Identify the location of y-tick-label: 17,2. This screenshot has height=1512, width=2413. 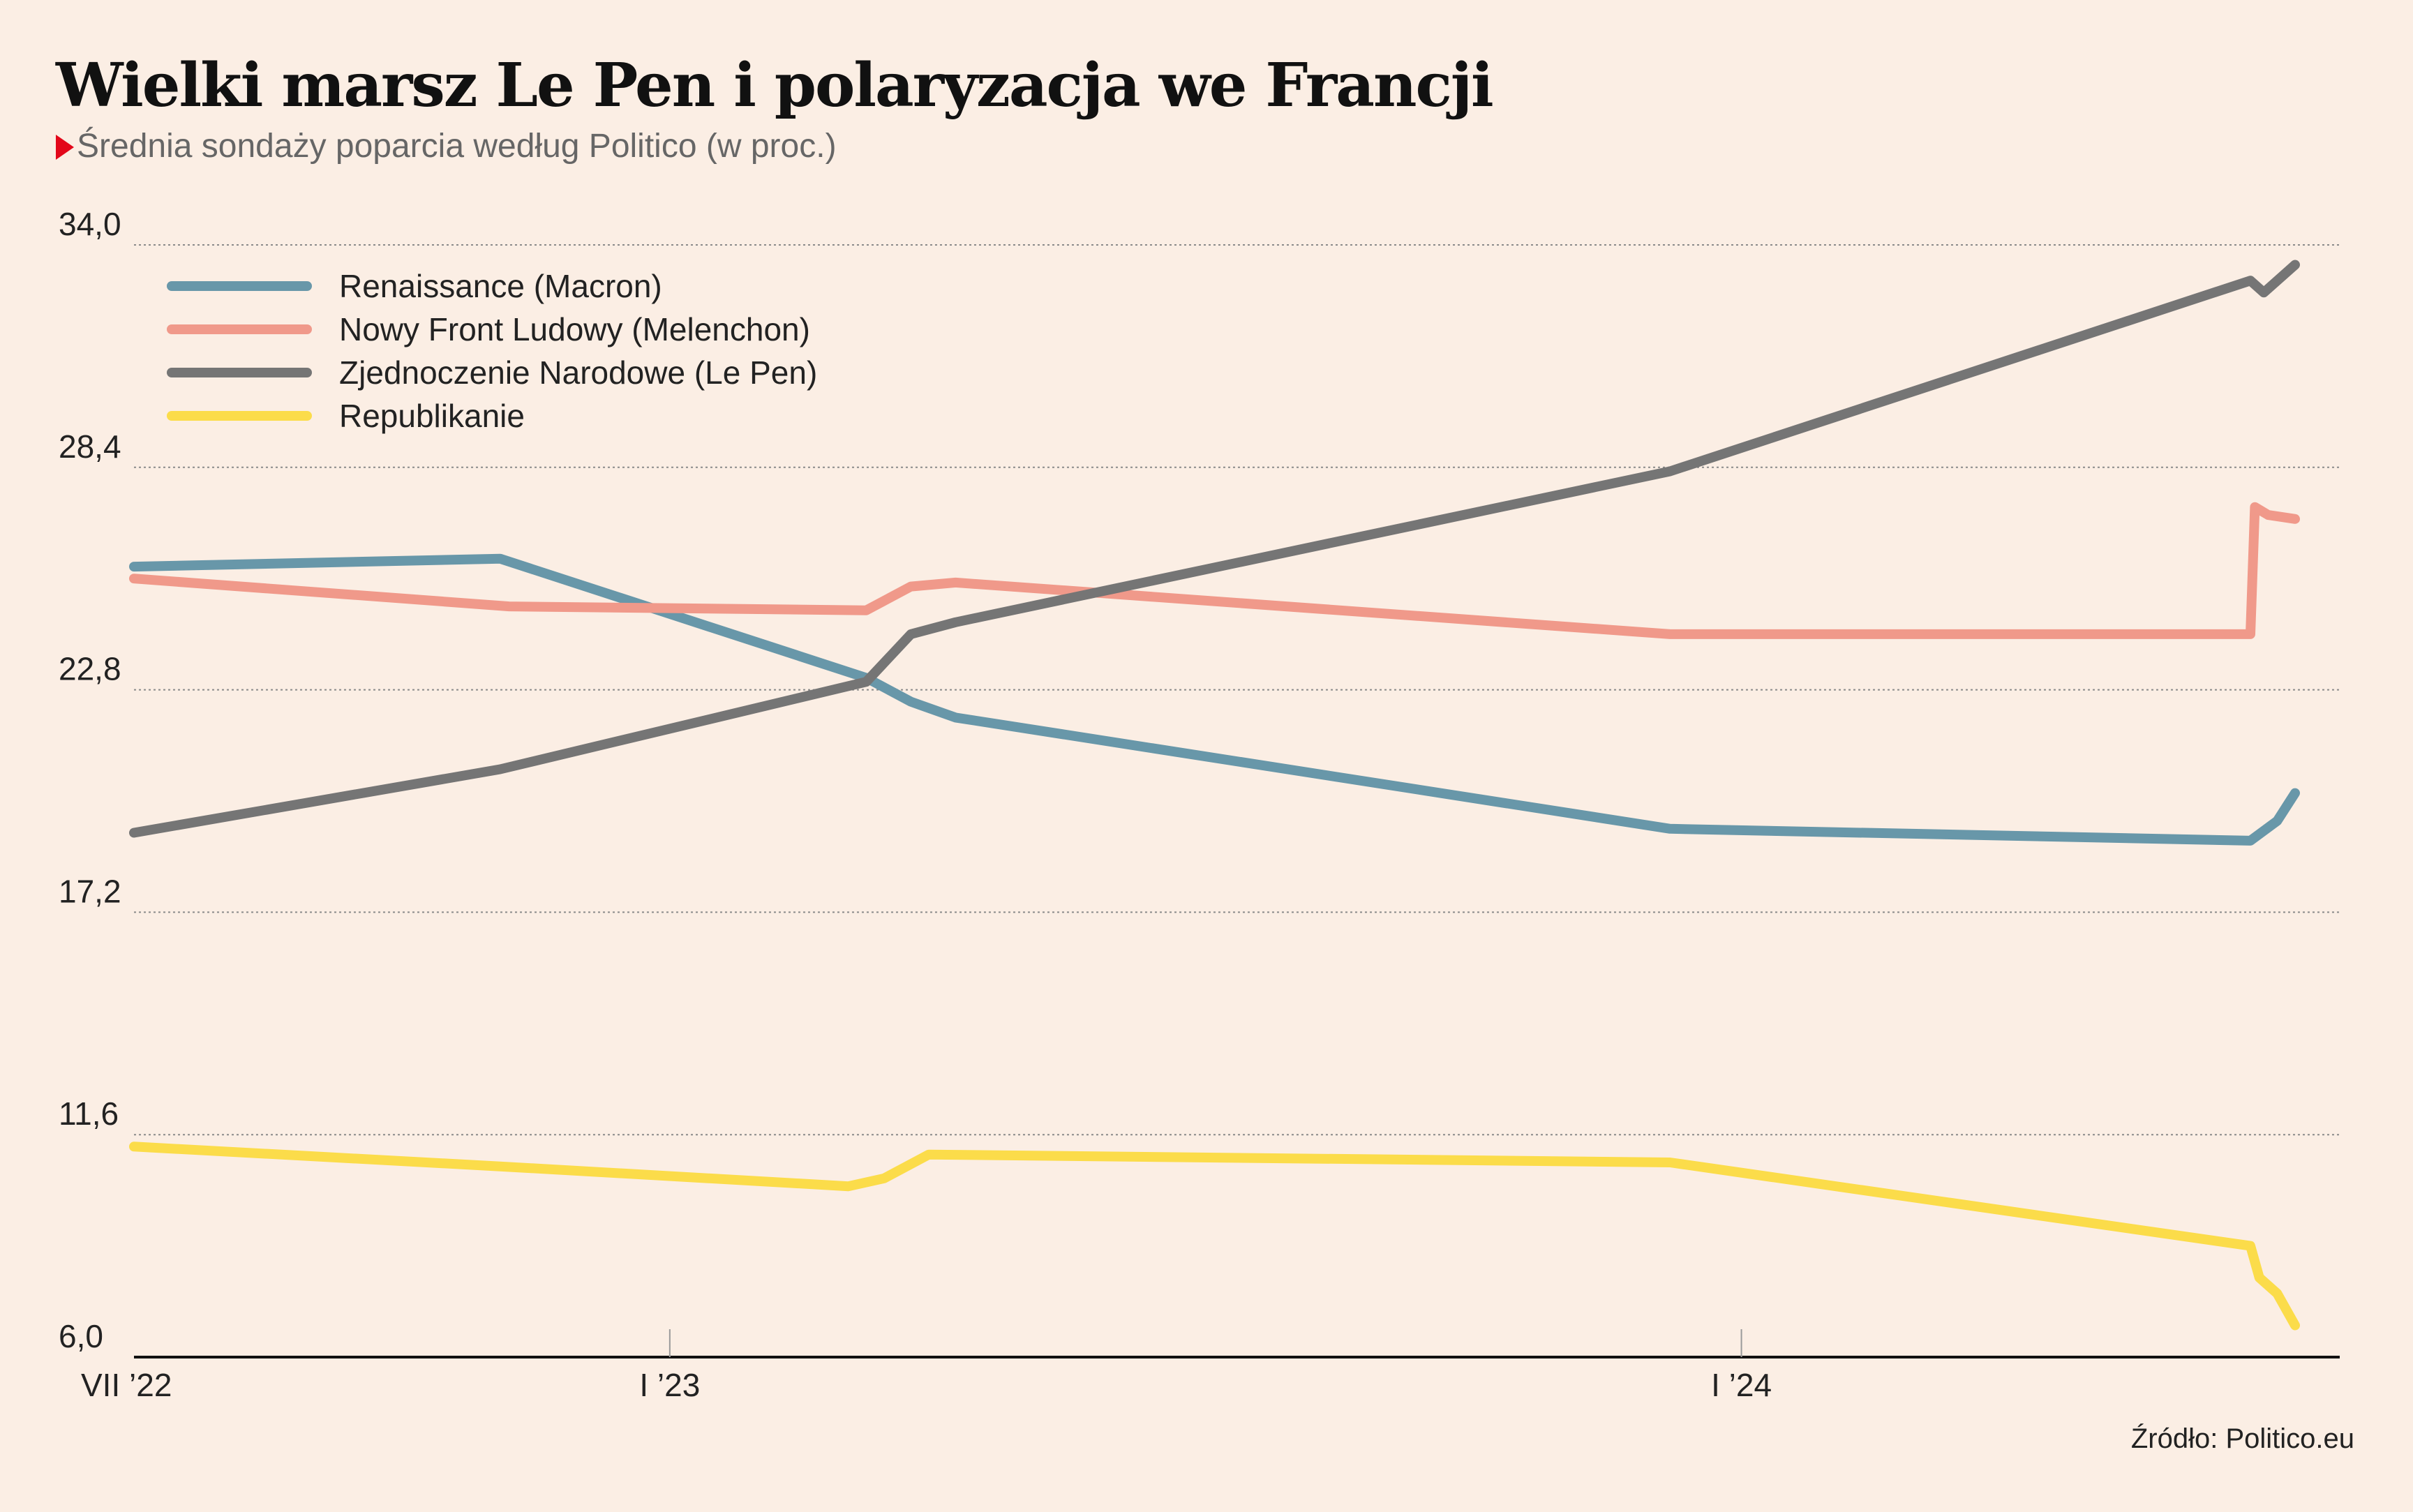
(90, 891).